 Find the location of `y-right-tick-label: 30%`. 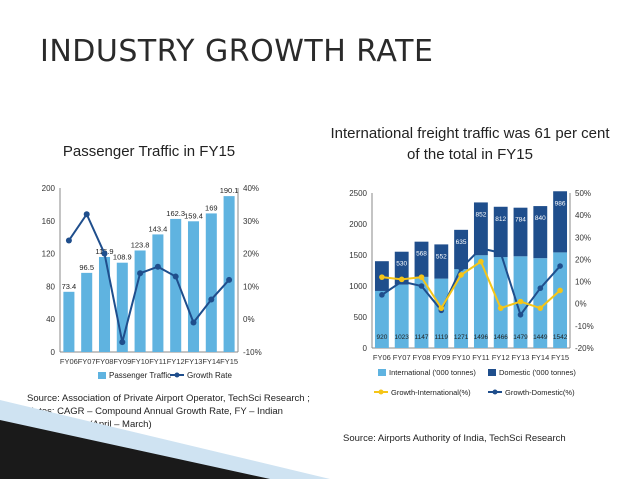

y-right-tick-label: 30% is located at coordinates (251, 221).